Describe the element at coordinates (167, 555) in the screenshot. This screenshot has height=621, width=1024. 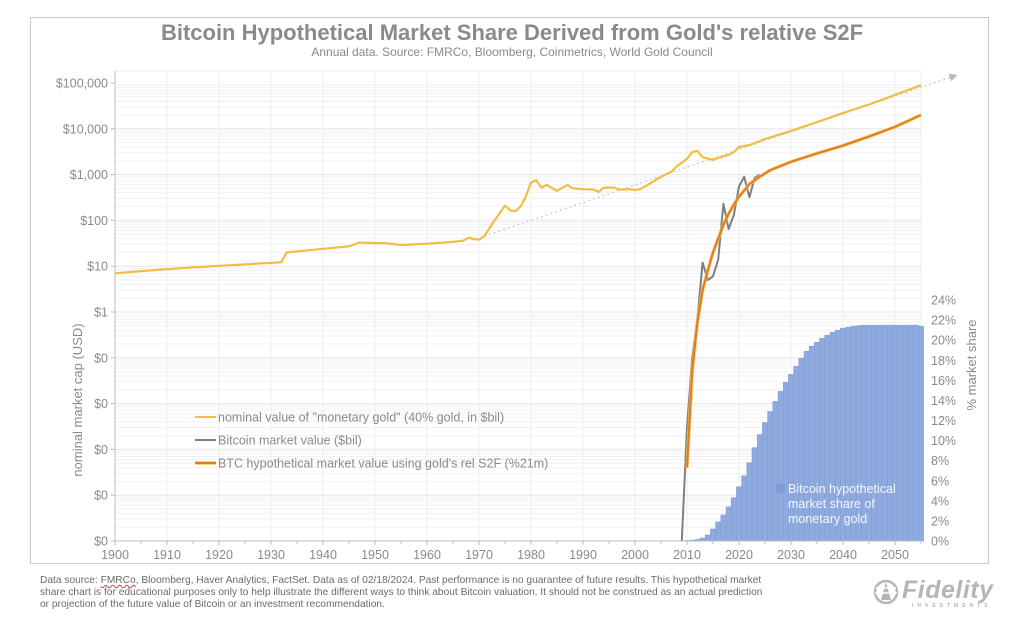
I see `x-tick-label: 1910` at that location.